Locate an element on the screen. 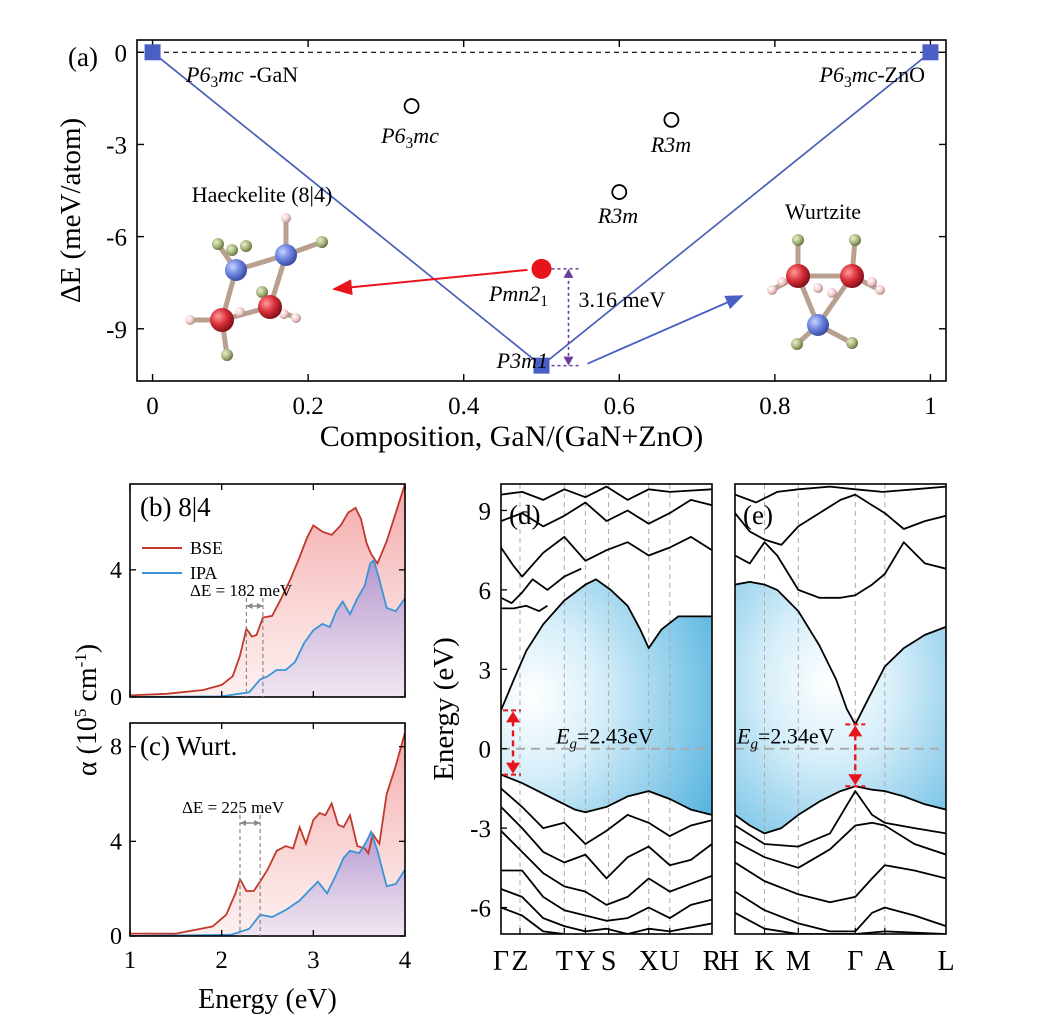  kpoint-label: T is located at coordinates (564, 961).